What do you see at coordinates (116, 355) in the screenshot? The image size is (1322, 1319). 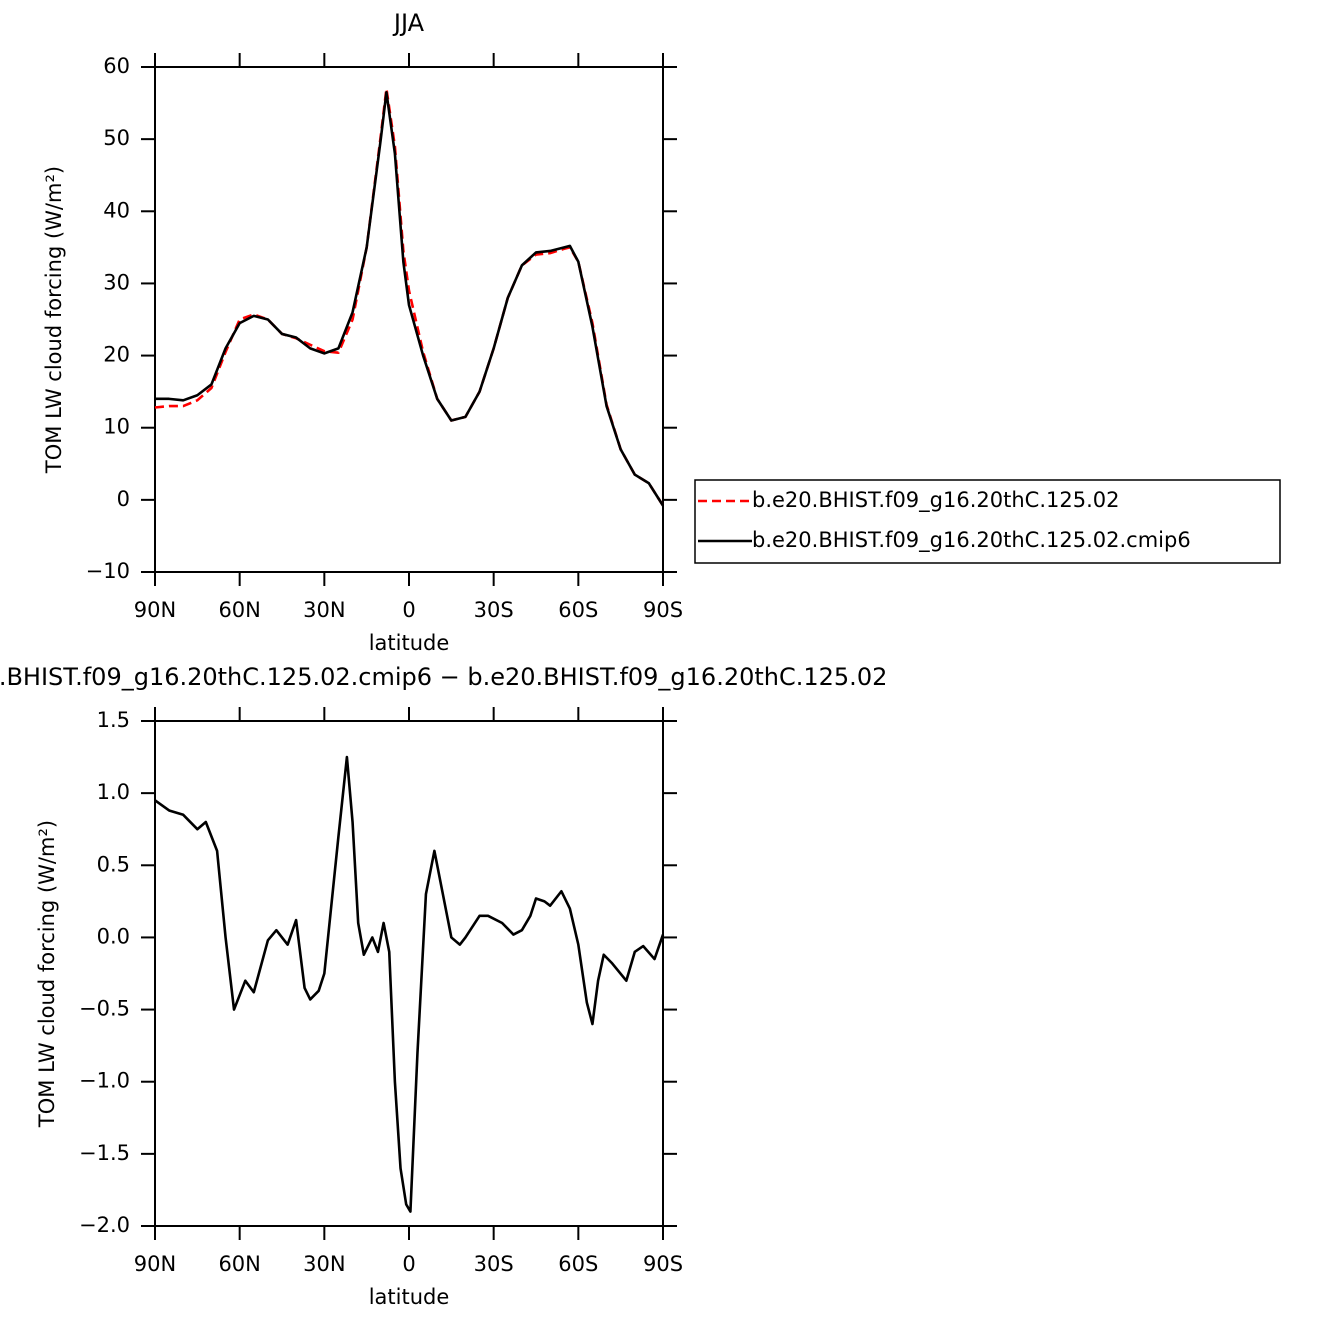 I see `y-tick-label: 20` at bounding box center [116, 355].